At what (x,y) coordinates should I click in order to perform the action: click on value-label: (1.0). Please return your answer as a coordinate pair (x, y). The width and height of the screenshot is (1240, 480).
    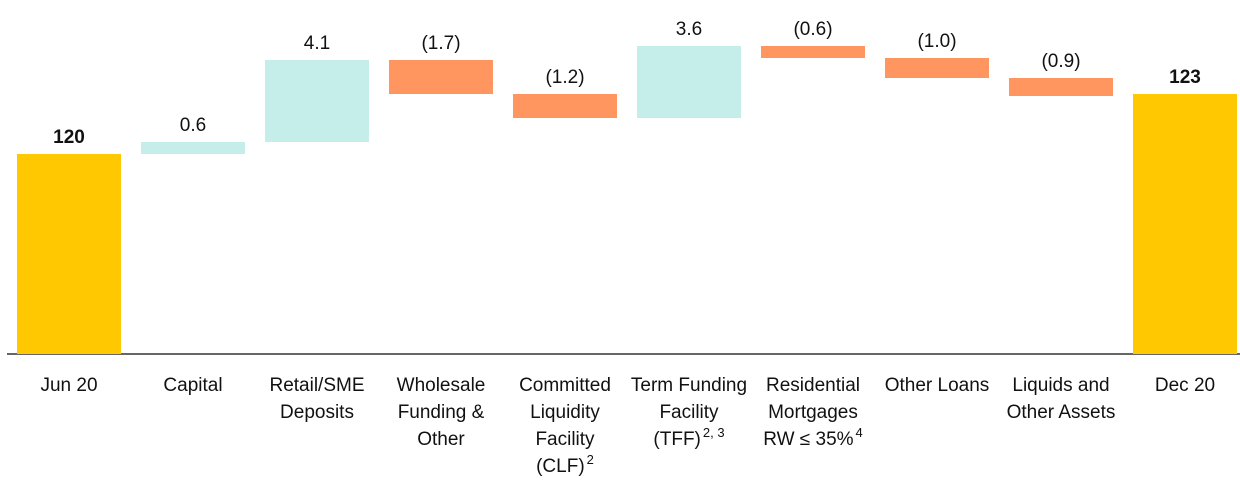
    Looking at the image, I should click on (936, 41).